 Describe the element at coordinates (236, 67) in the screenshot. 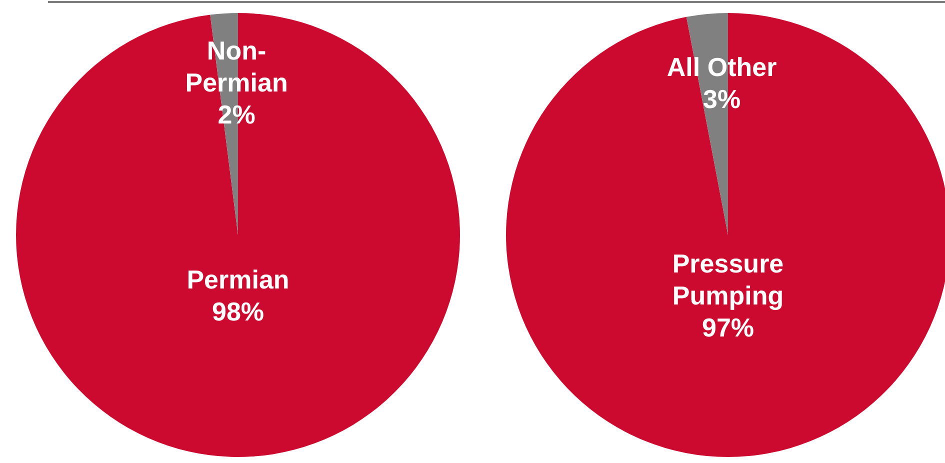

I see `slice-label: Non-Permian` at that location.